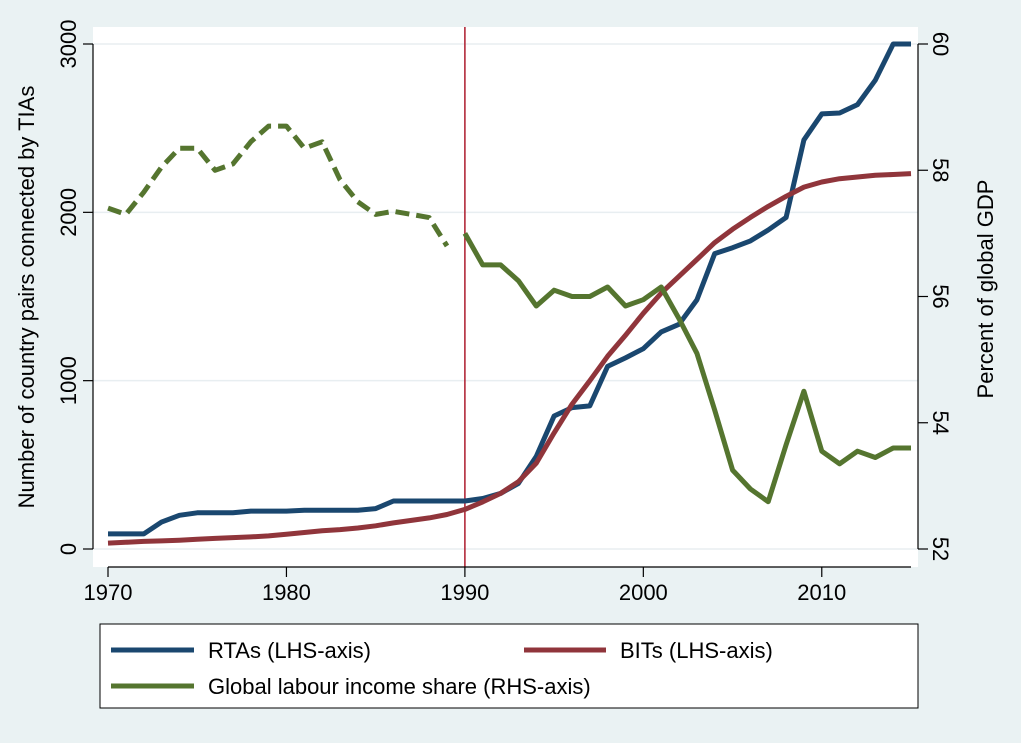  Describe the element at coordinates (940, 170) in the screenshot. I see `y-right-tick-label-58: 58` at that location.